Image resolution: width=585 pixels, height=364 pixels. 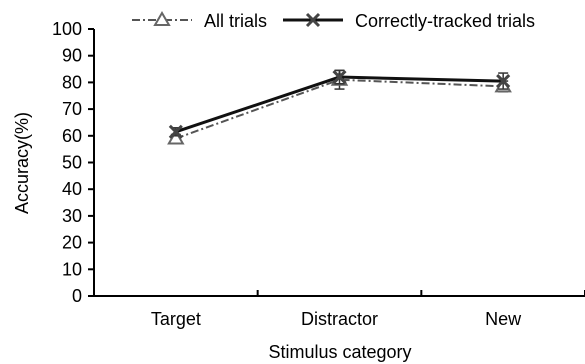 I want to click on y-tick-label: 20, so click(x=72, y=243).